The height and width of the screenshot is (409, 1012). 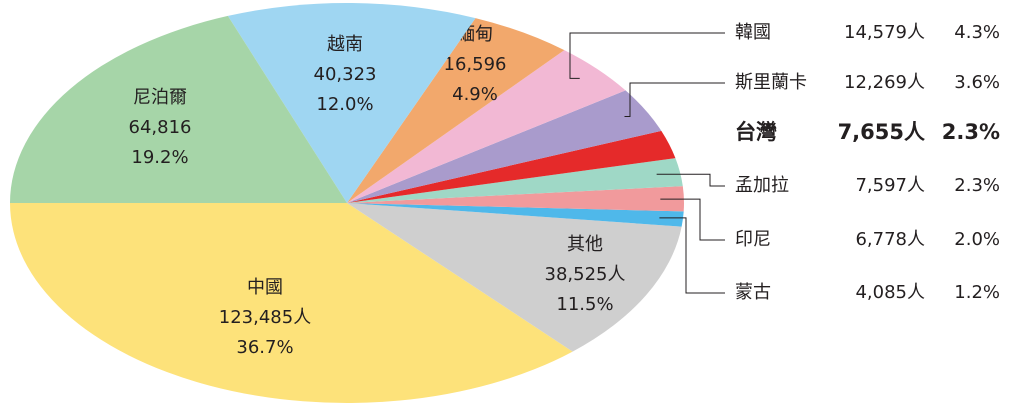 I want to click on legend-label: 台灣, so click(x=756, y=132).